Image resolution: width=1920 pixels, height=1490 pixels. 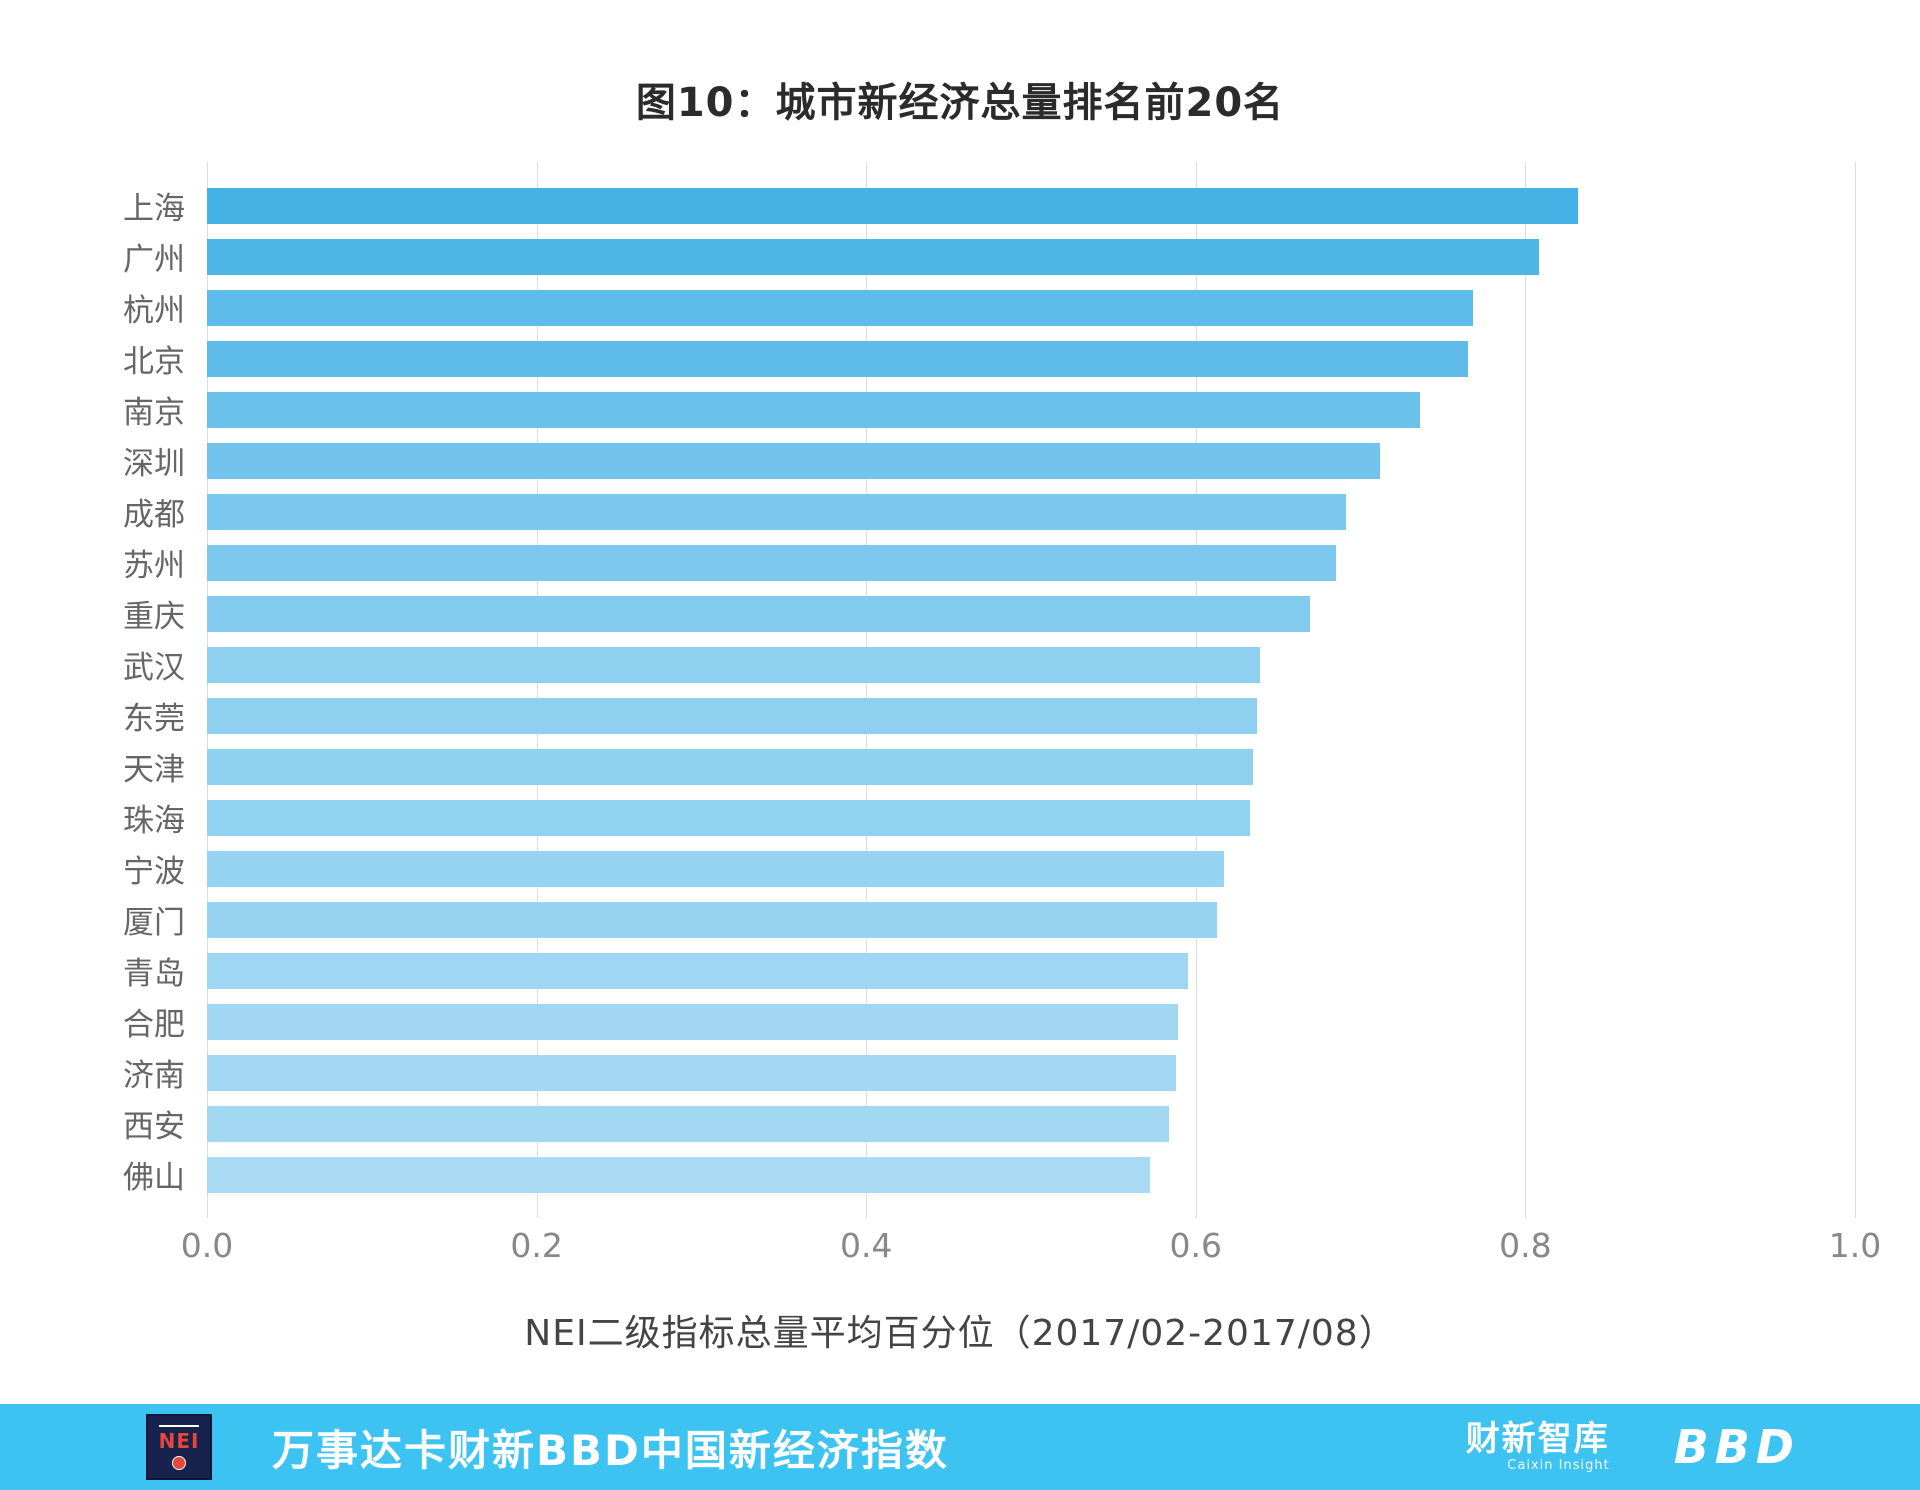 I want to click on bar-row: 青岛, so click(x=960, y=970).